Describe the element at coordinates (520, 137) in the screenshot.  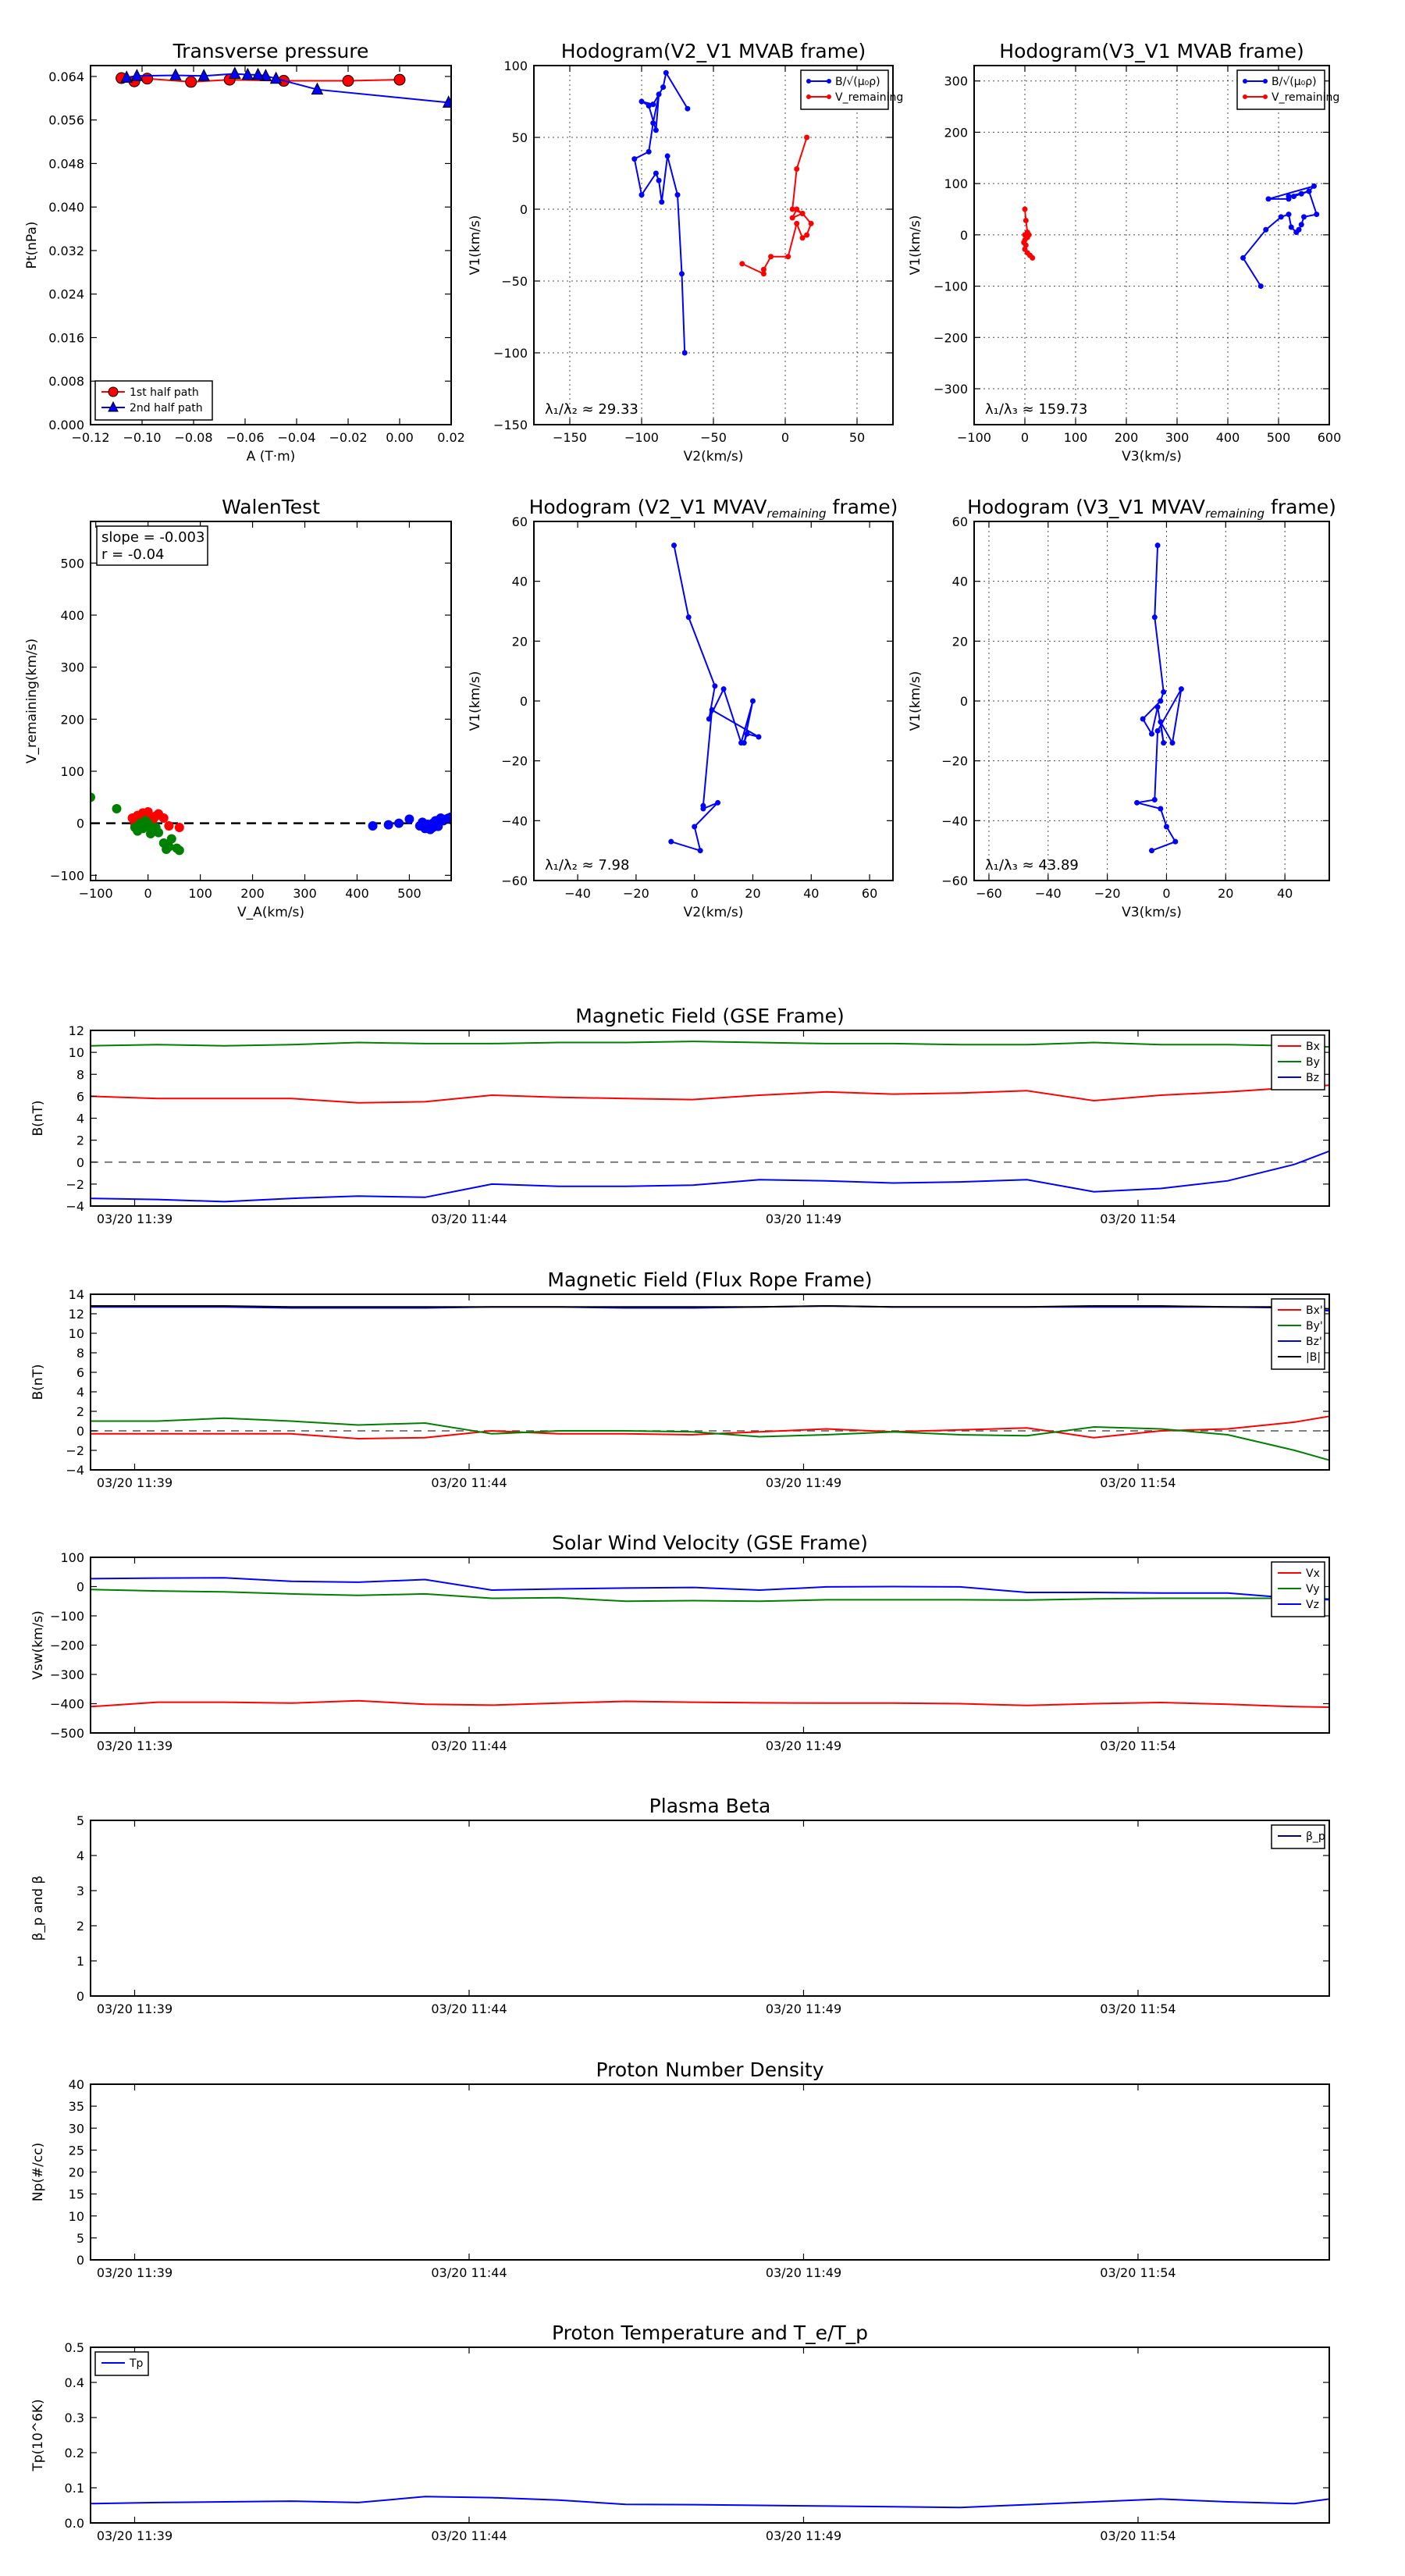
I see `y-tick-label: 50` at that location.